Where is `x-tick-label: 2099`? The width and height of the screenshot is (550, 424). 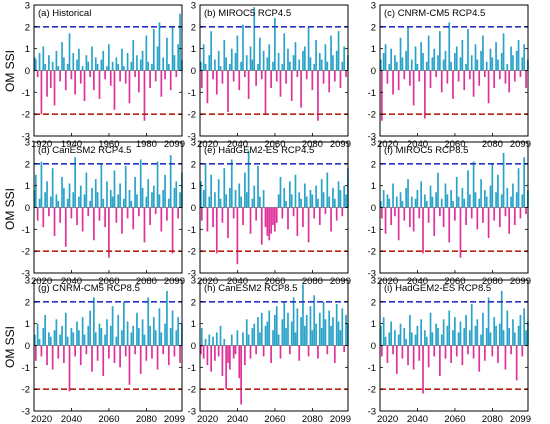
x-tick-label: 2099 is located at coordinates (340, 419).